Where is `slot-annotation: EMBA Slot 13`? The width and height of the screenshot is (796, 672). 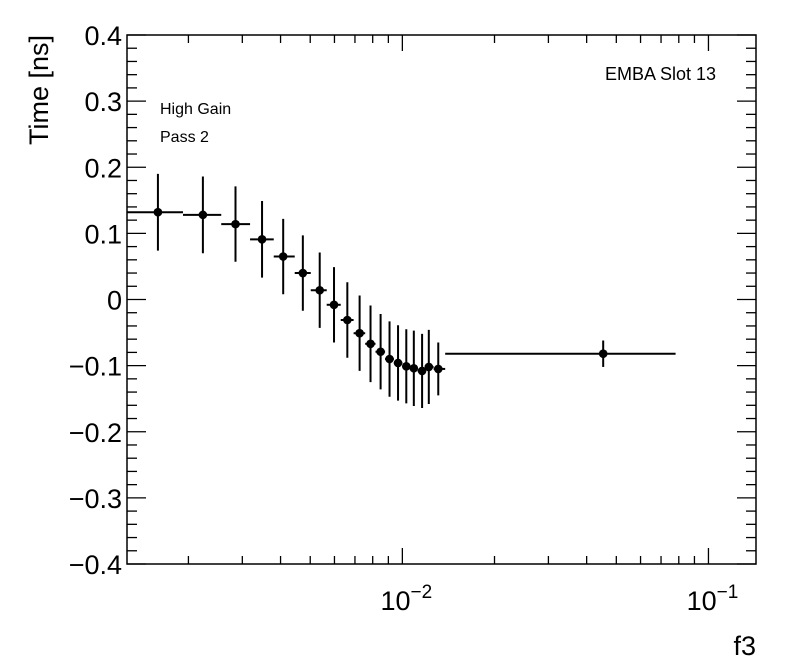 slot-annotation: EMBA Slot 13 is located at coordinates (660, 74).